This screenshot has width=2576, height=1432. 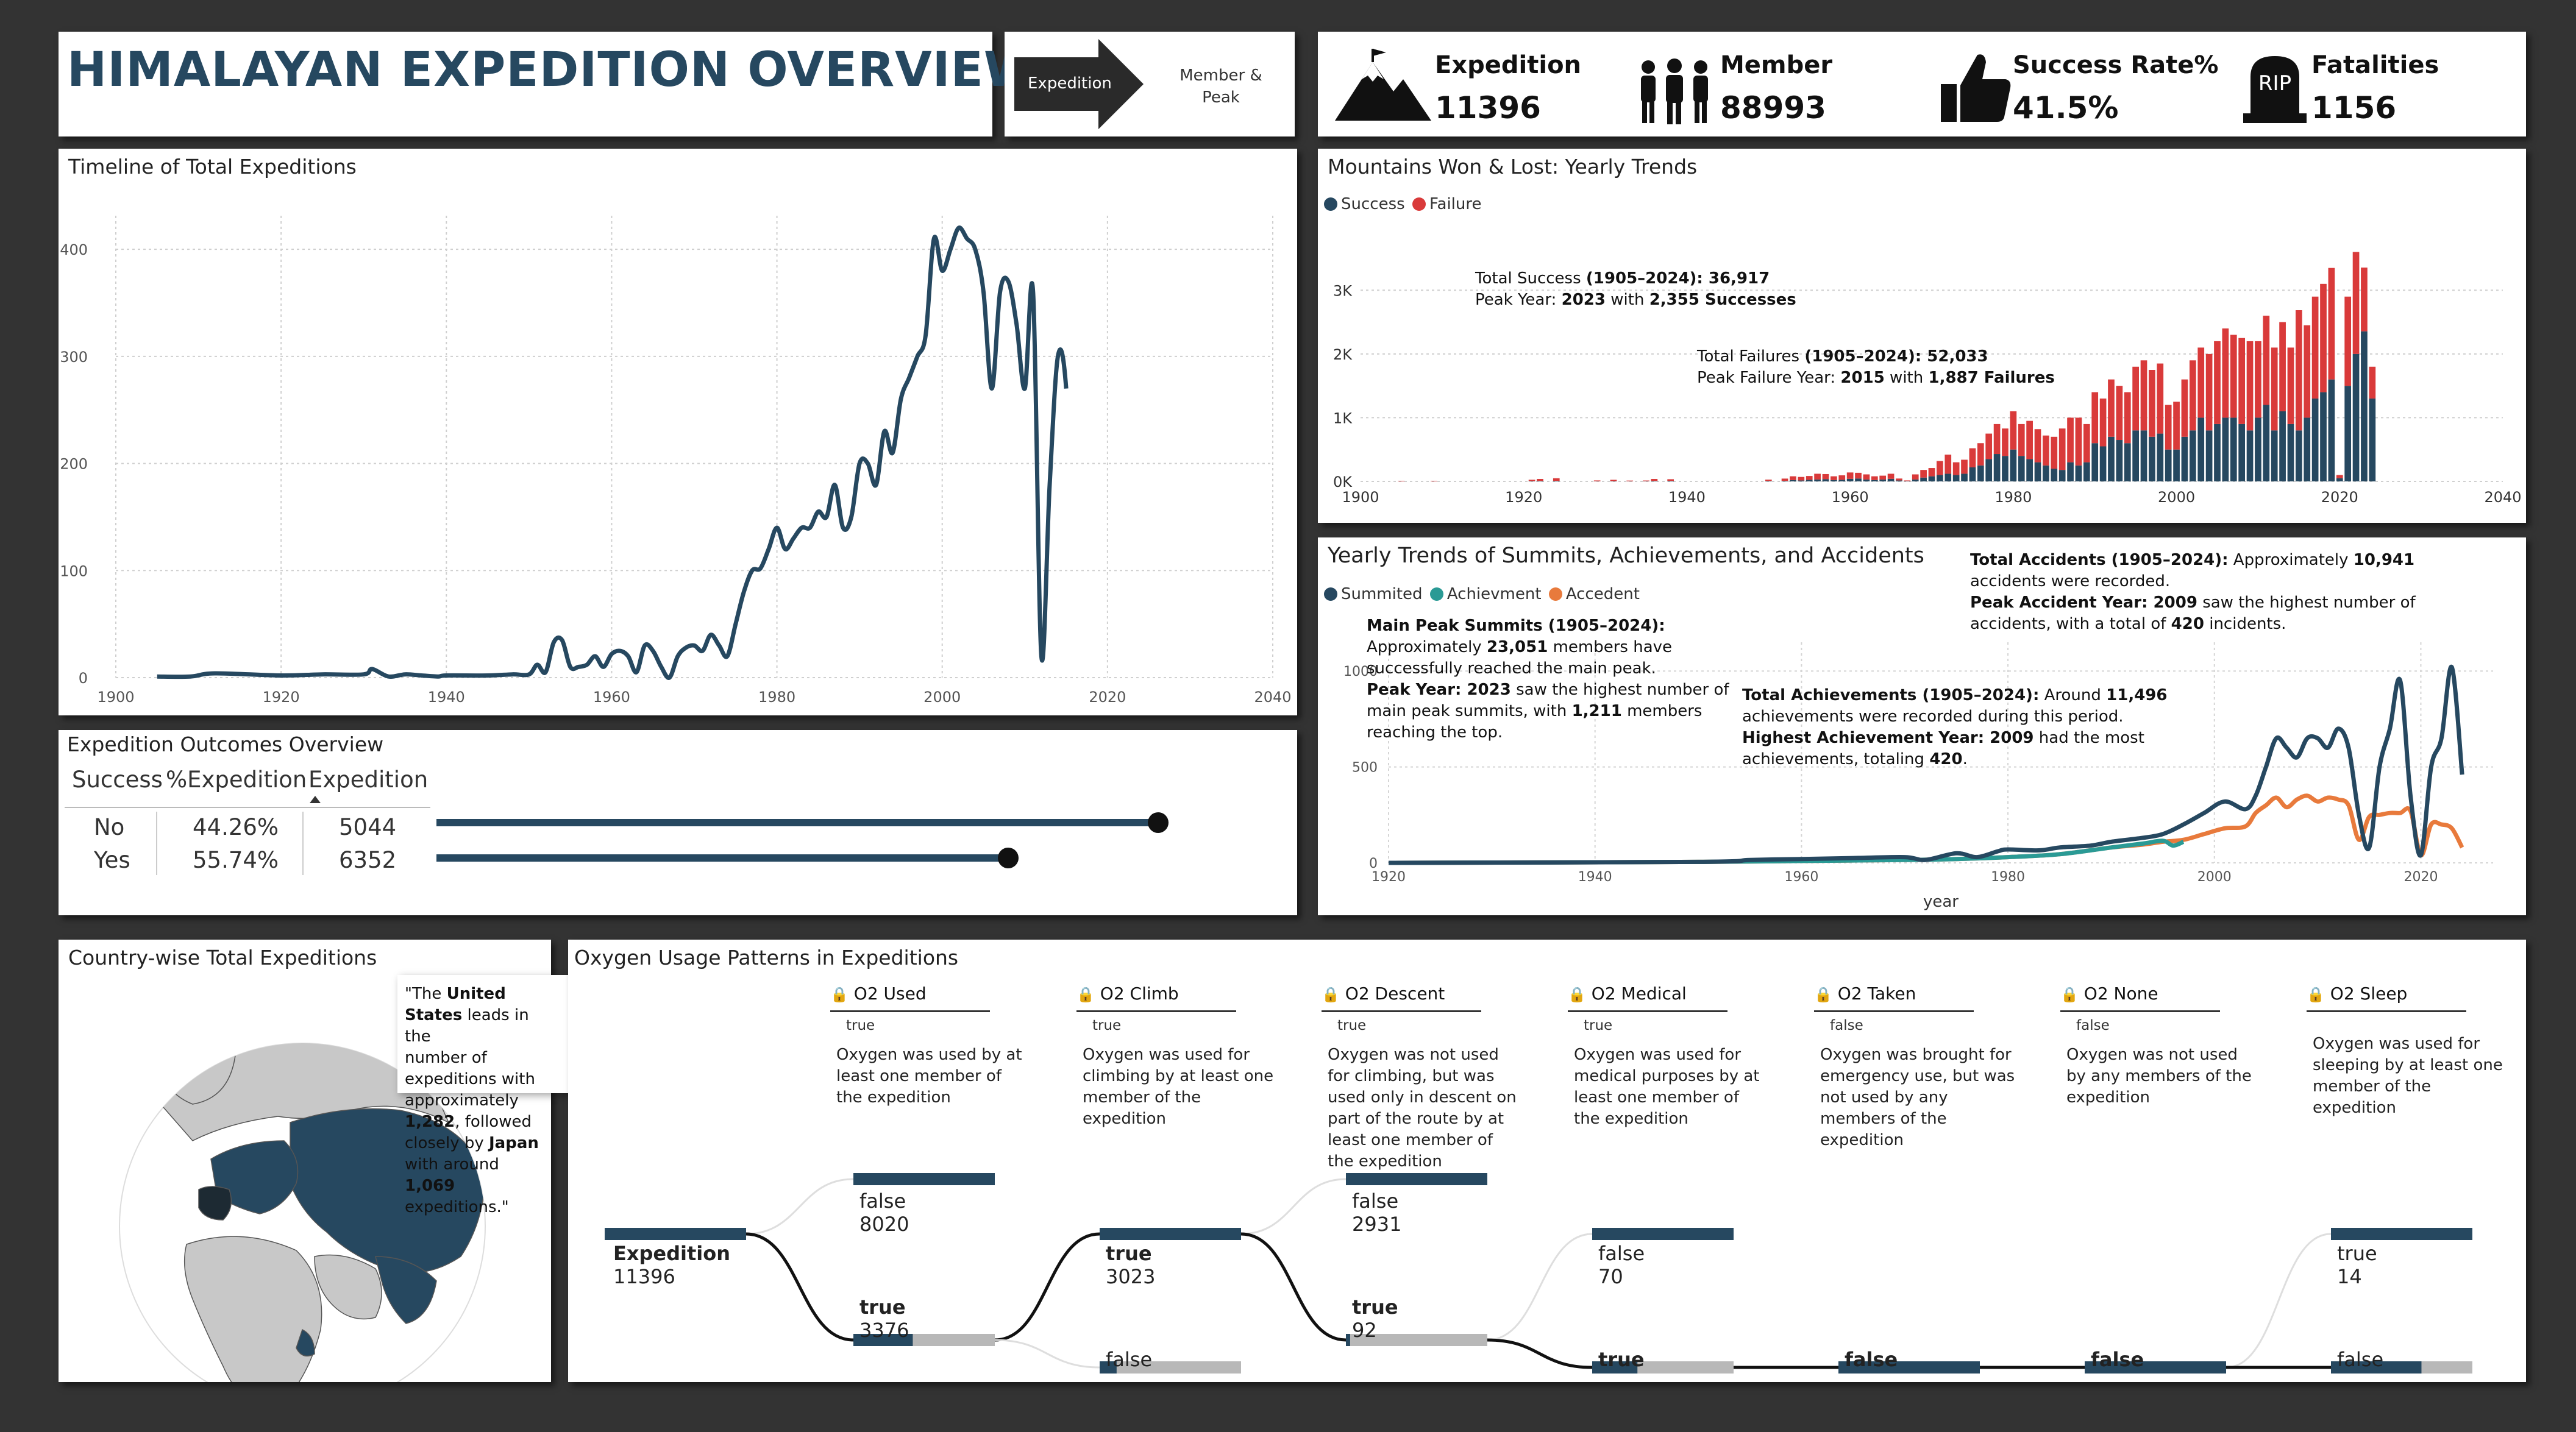 I want to click on tree-node-descent-false: false 2931, so click(x=1377, y=1212).